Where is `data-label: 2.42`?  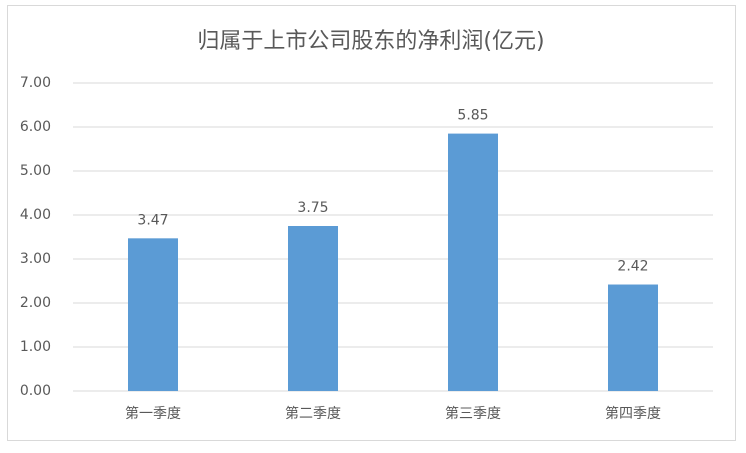
data-label: 2.42 is located at coordinates (632, 267).